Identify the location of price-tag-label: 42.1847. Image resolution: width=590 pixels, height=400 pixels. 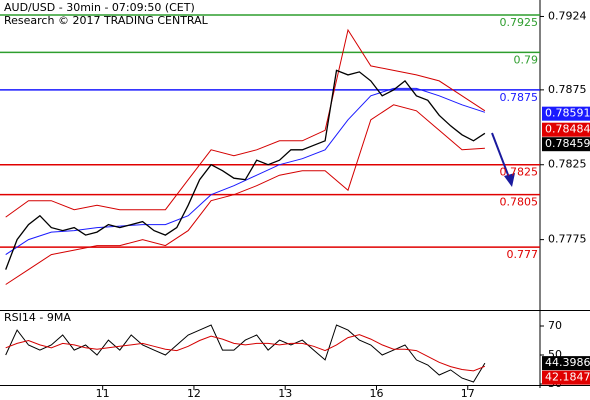
(567, 377).